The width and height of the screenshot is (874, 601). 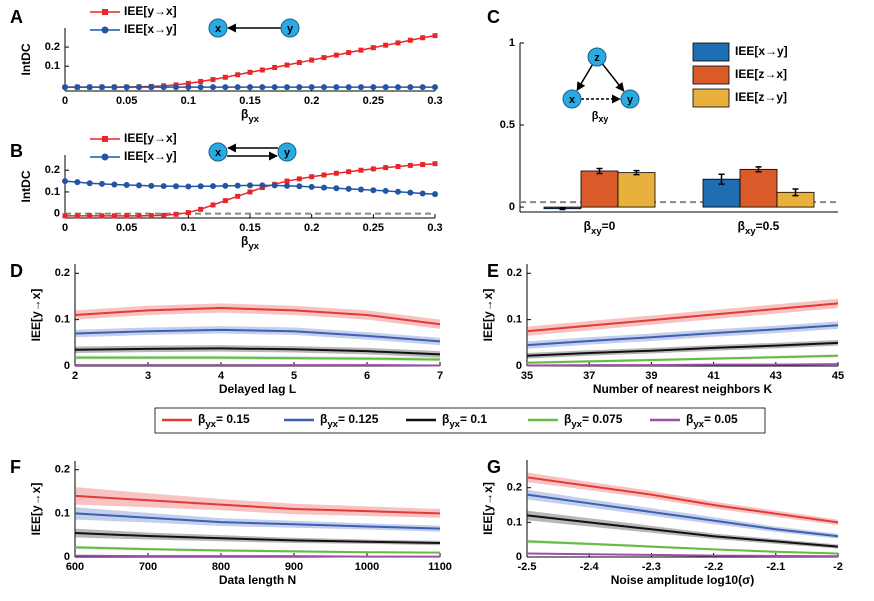 What do you see at coordinates (65, 101) in the screenshot?
I see `x-tick-label: 0` at bounding box center [65, 101].